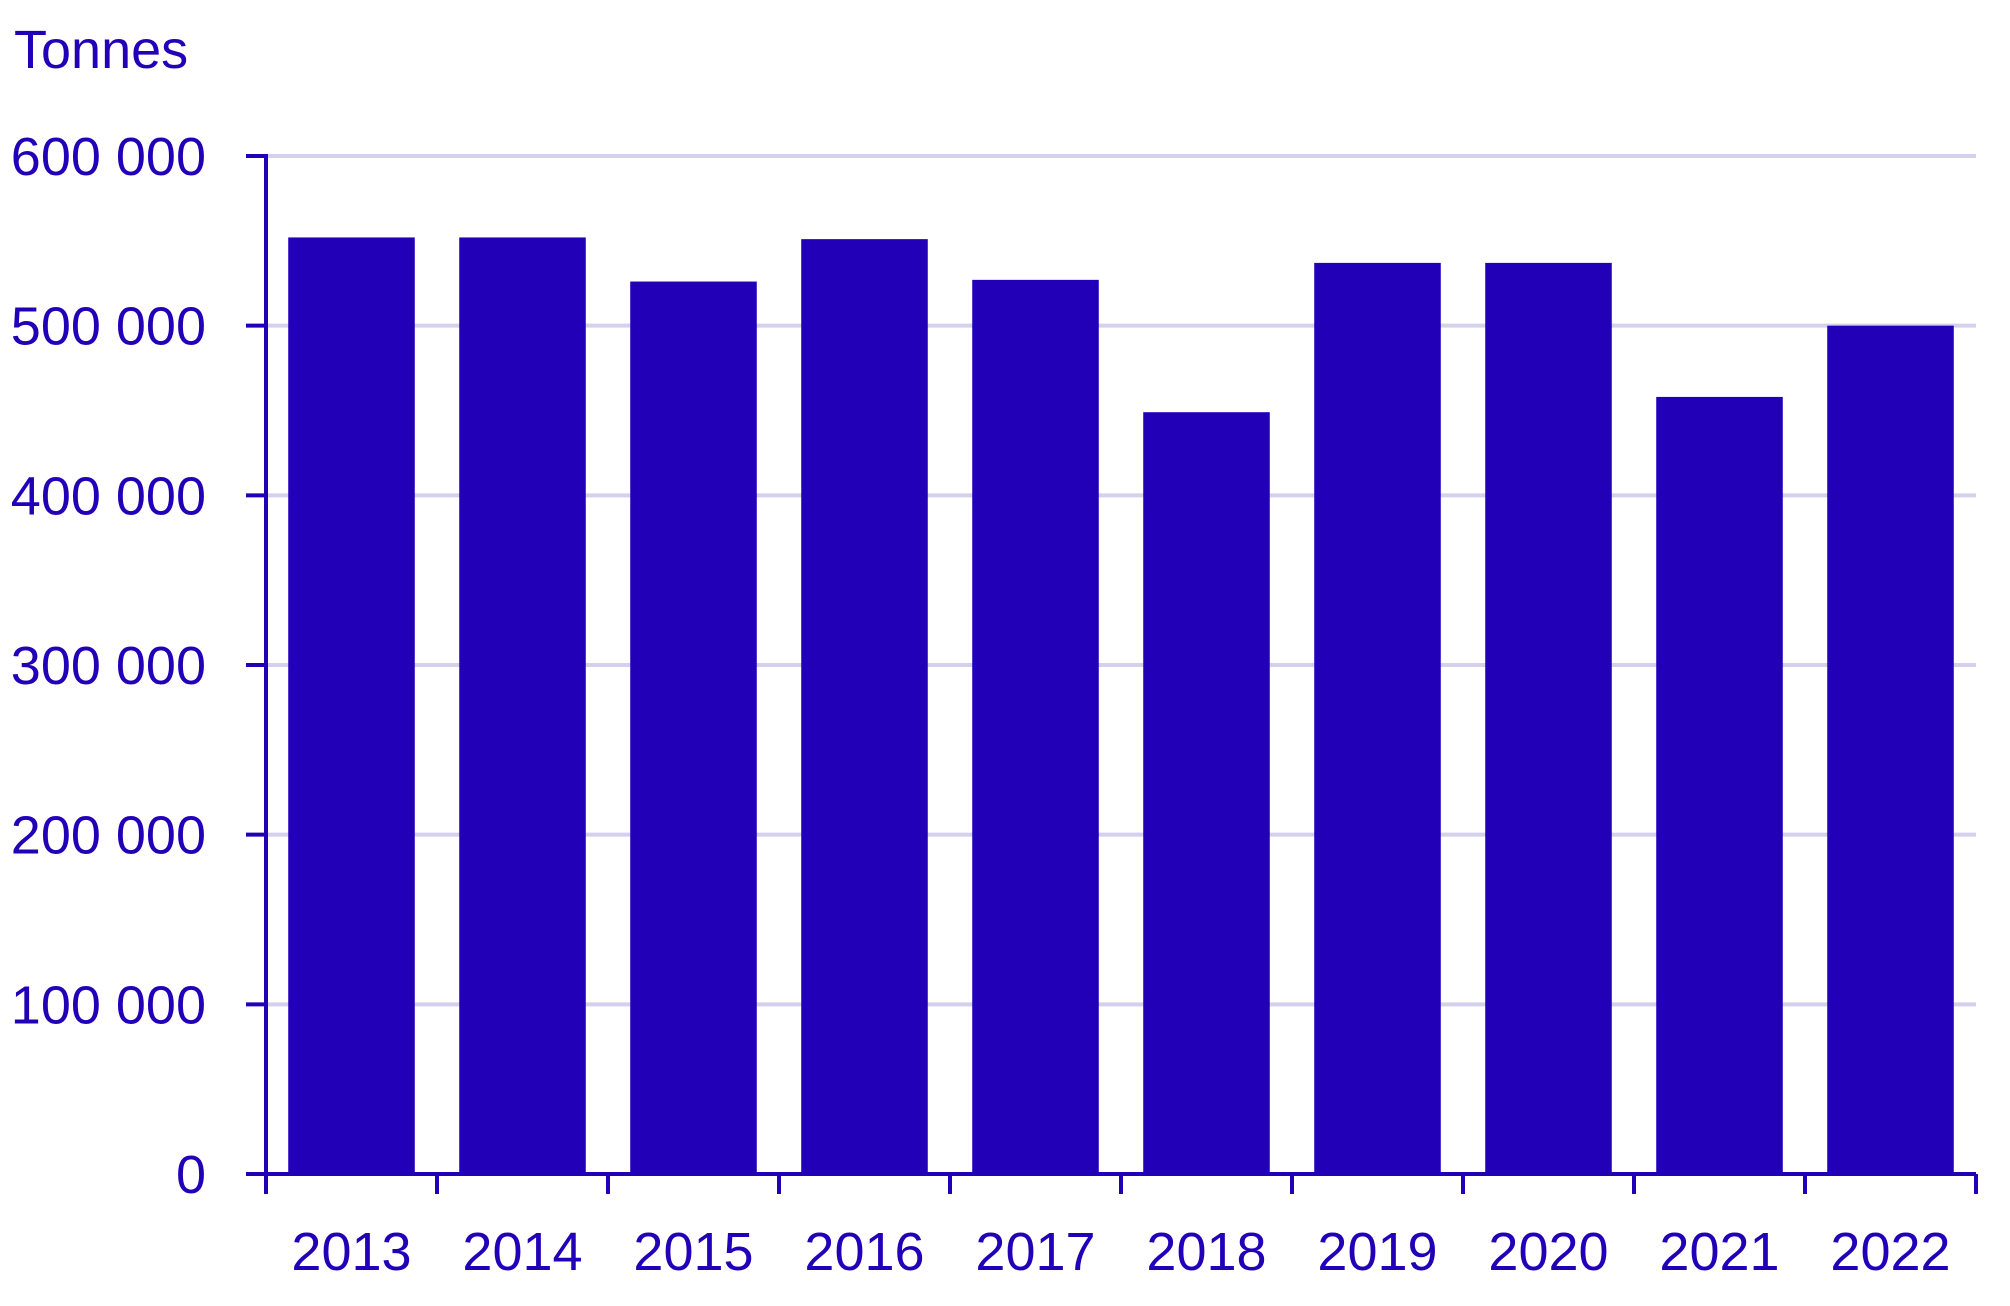  What do you see at coordinates (1206, 1252) in the screenshot?
I see `x-tick-label: 2018` at bounding box center [1206, 1252].